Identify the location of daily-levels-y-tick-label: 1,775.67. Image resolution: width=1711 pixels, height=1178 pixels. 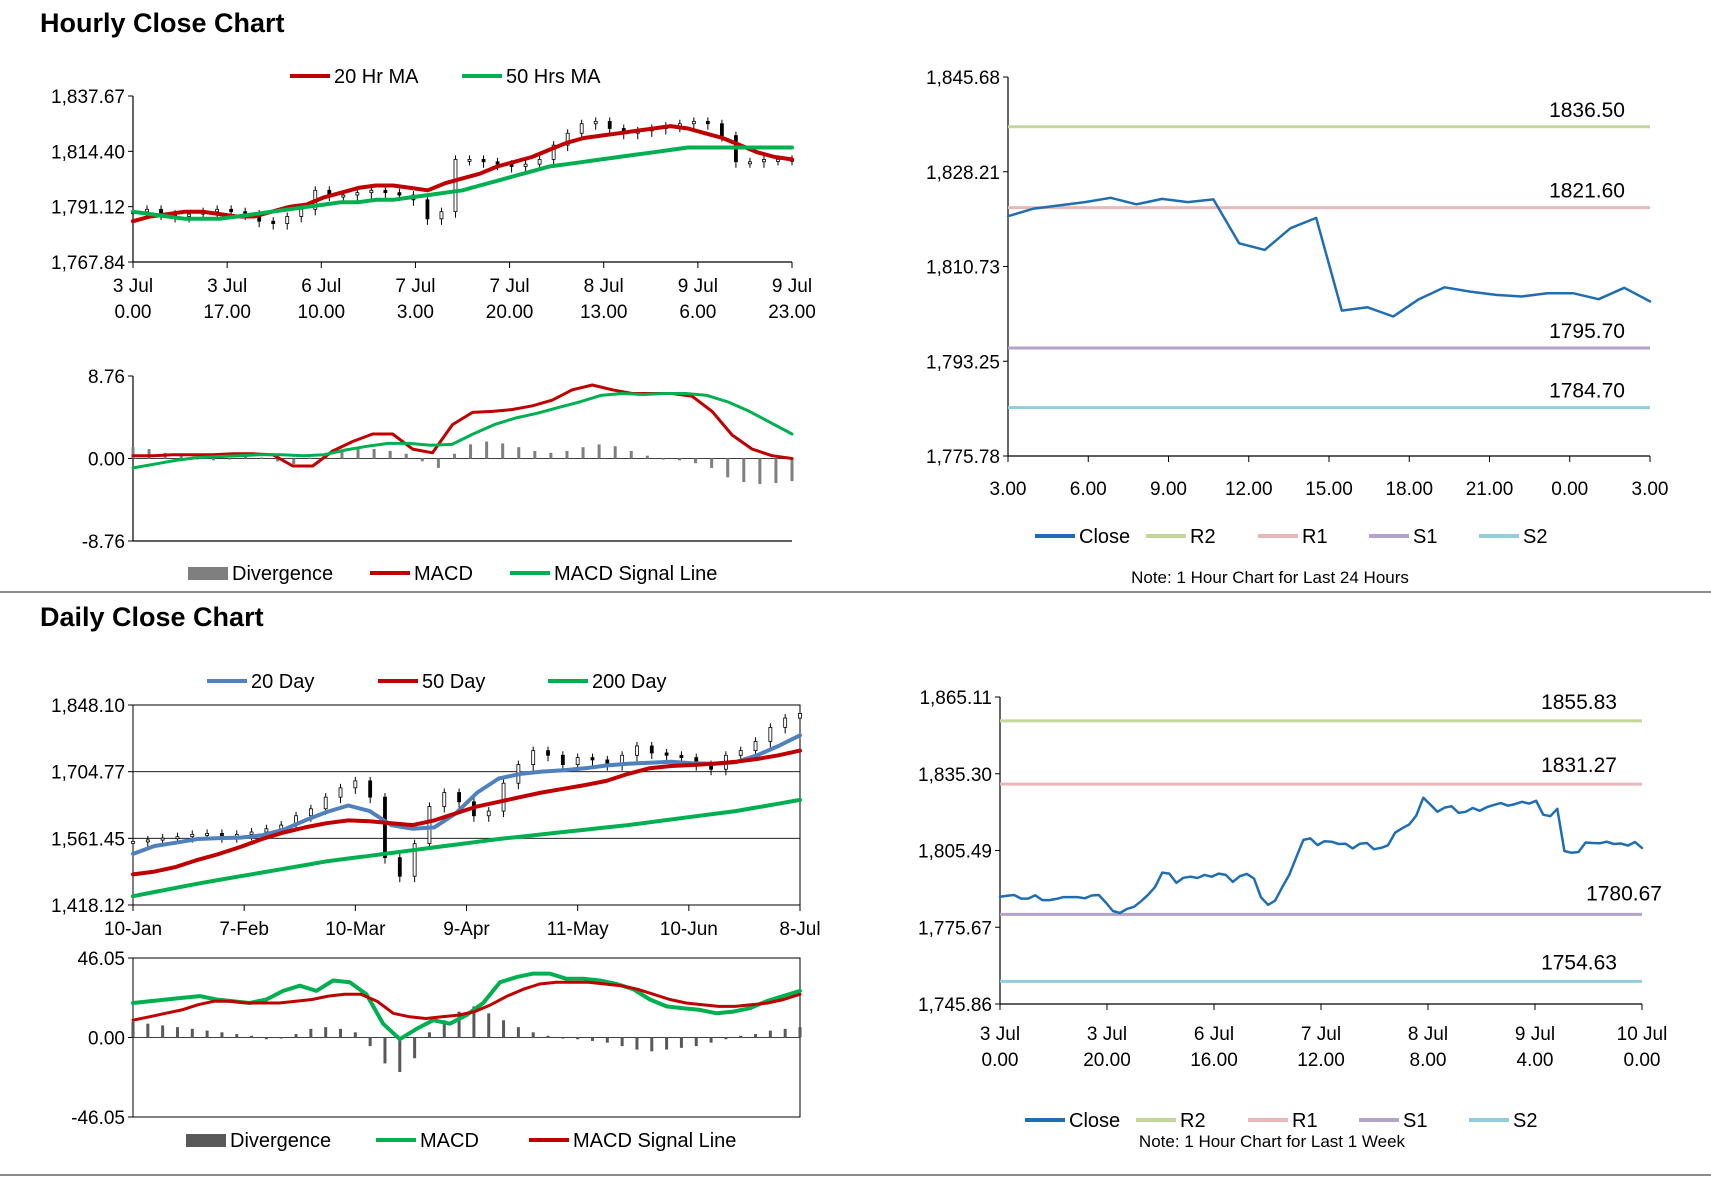
(955, 928).